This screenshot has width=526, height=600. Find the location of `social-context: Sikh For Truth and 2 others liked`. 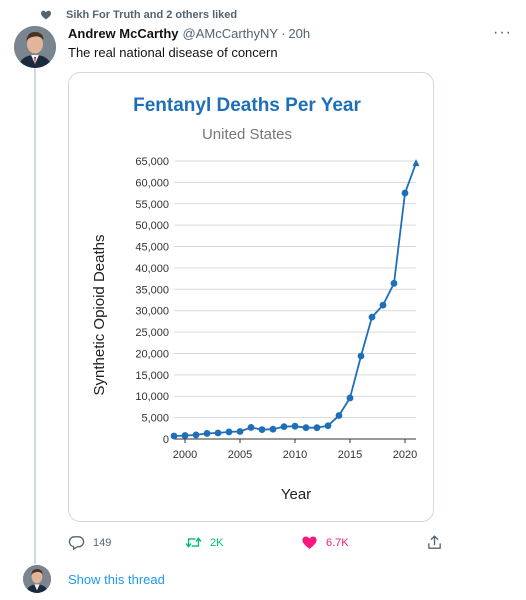

social-context: Sikh For Truth and 2 others liked is located at coordinates (139, 15).